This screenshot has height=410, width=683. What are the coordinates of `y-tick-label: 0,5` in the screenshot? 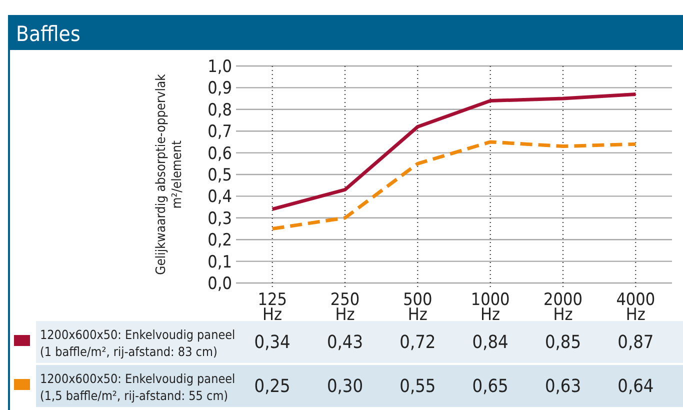 It's located at (220, 175).